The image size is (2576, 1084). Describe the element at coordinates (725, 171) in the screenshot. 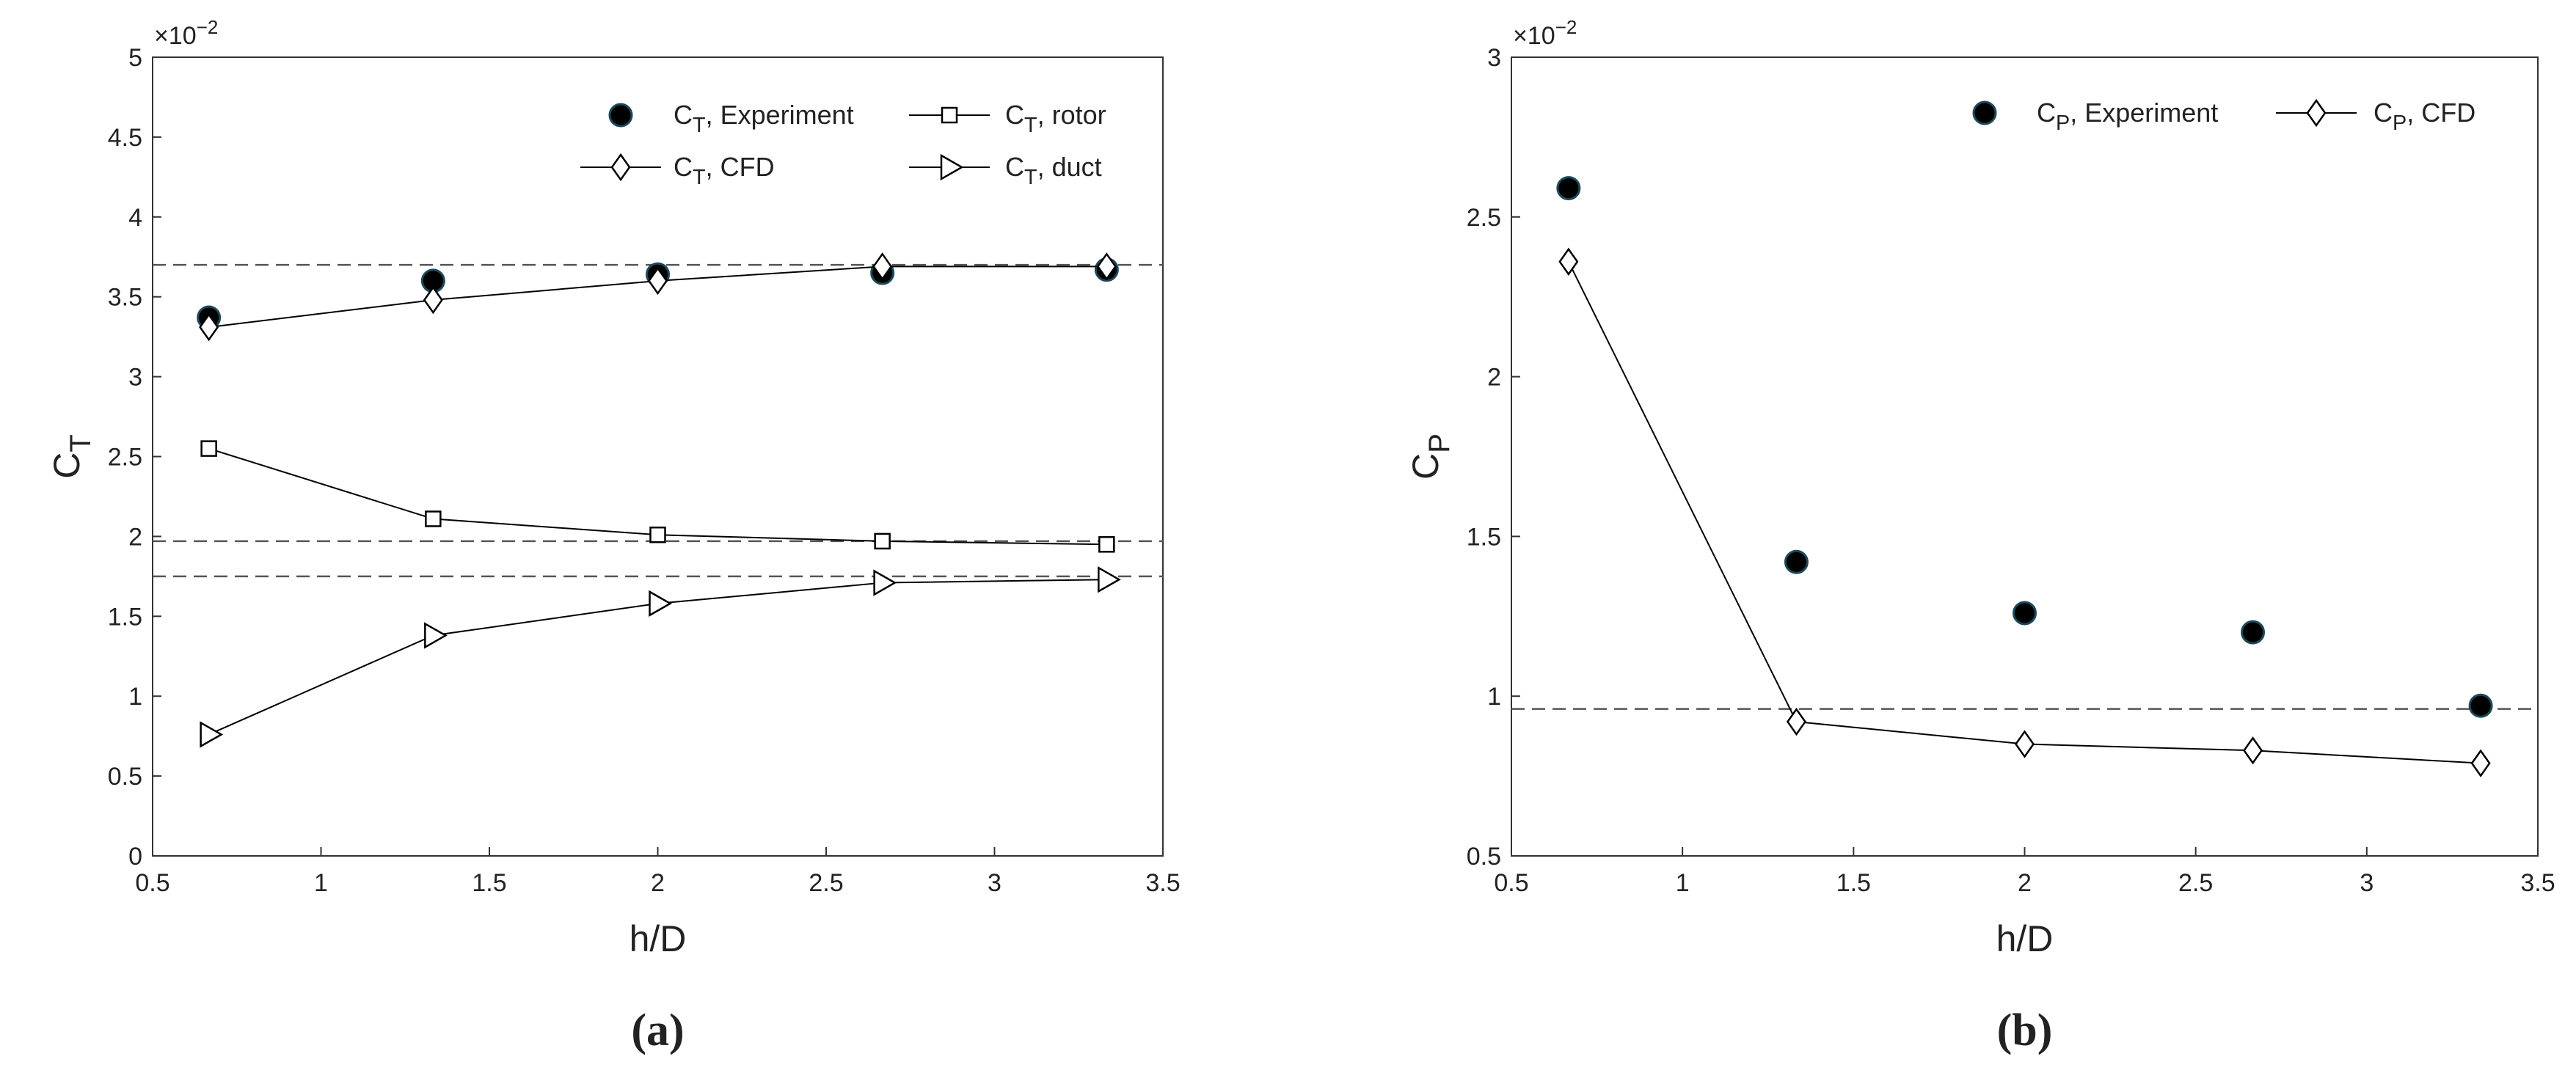

I see `legend-label: CT, CFD` at that location.